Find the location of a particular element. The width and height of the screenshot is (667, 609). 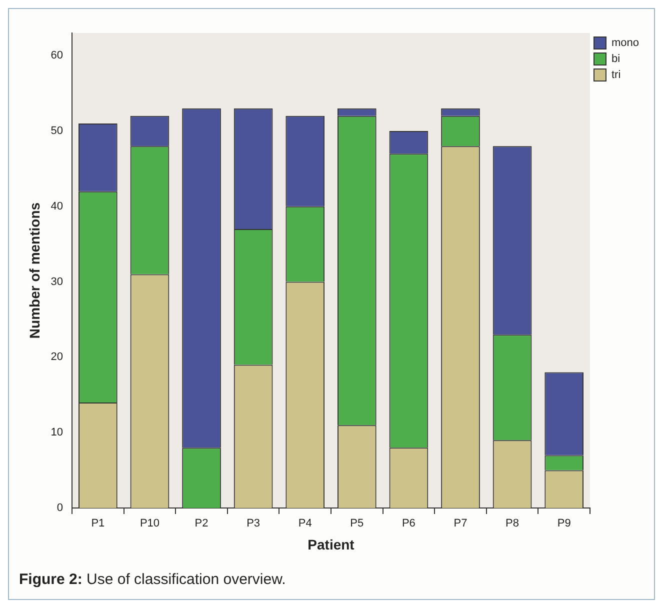

x-tick-label: P5 is located at coordinates (357, 524).